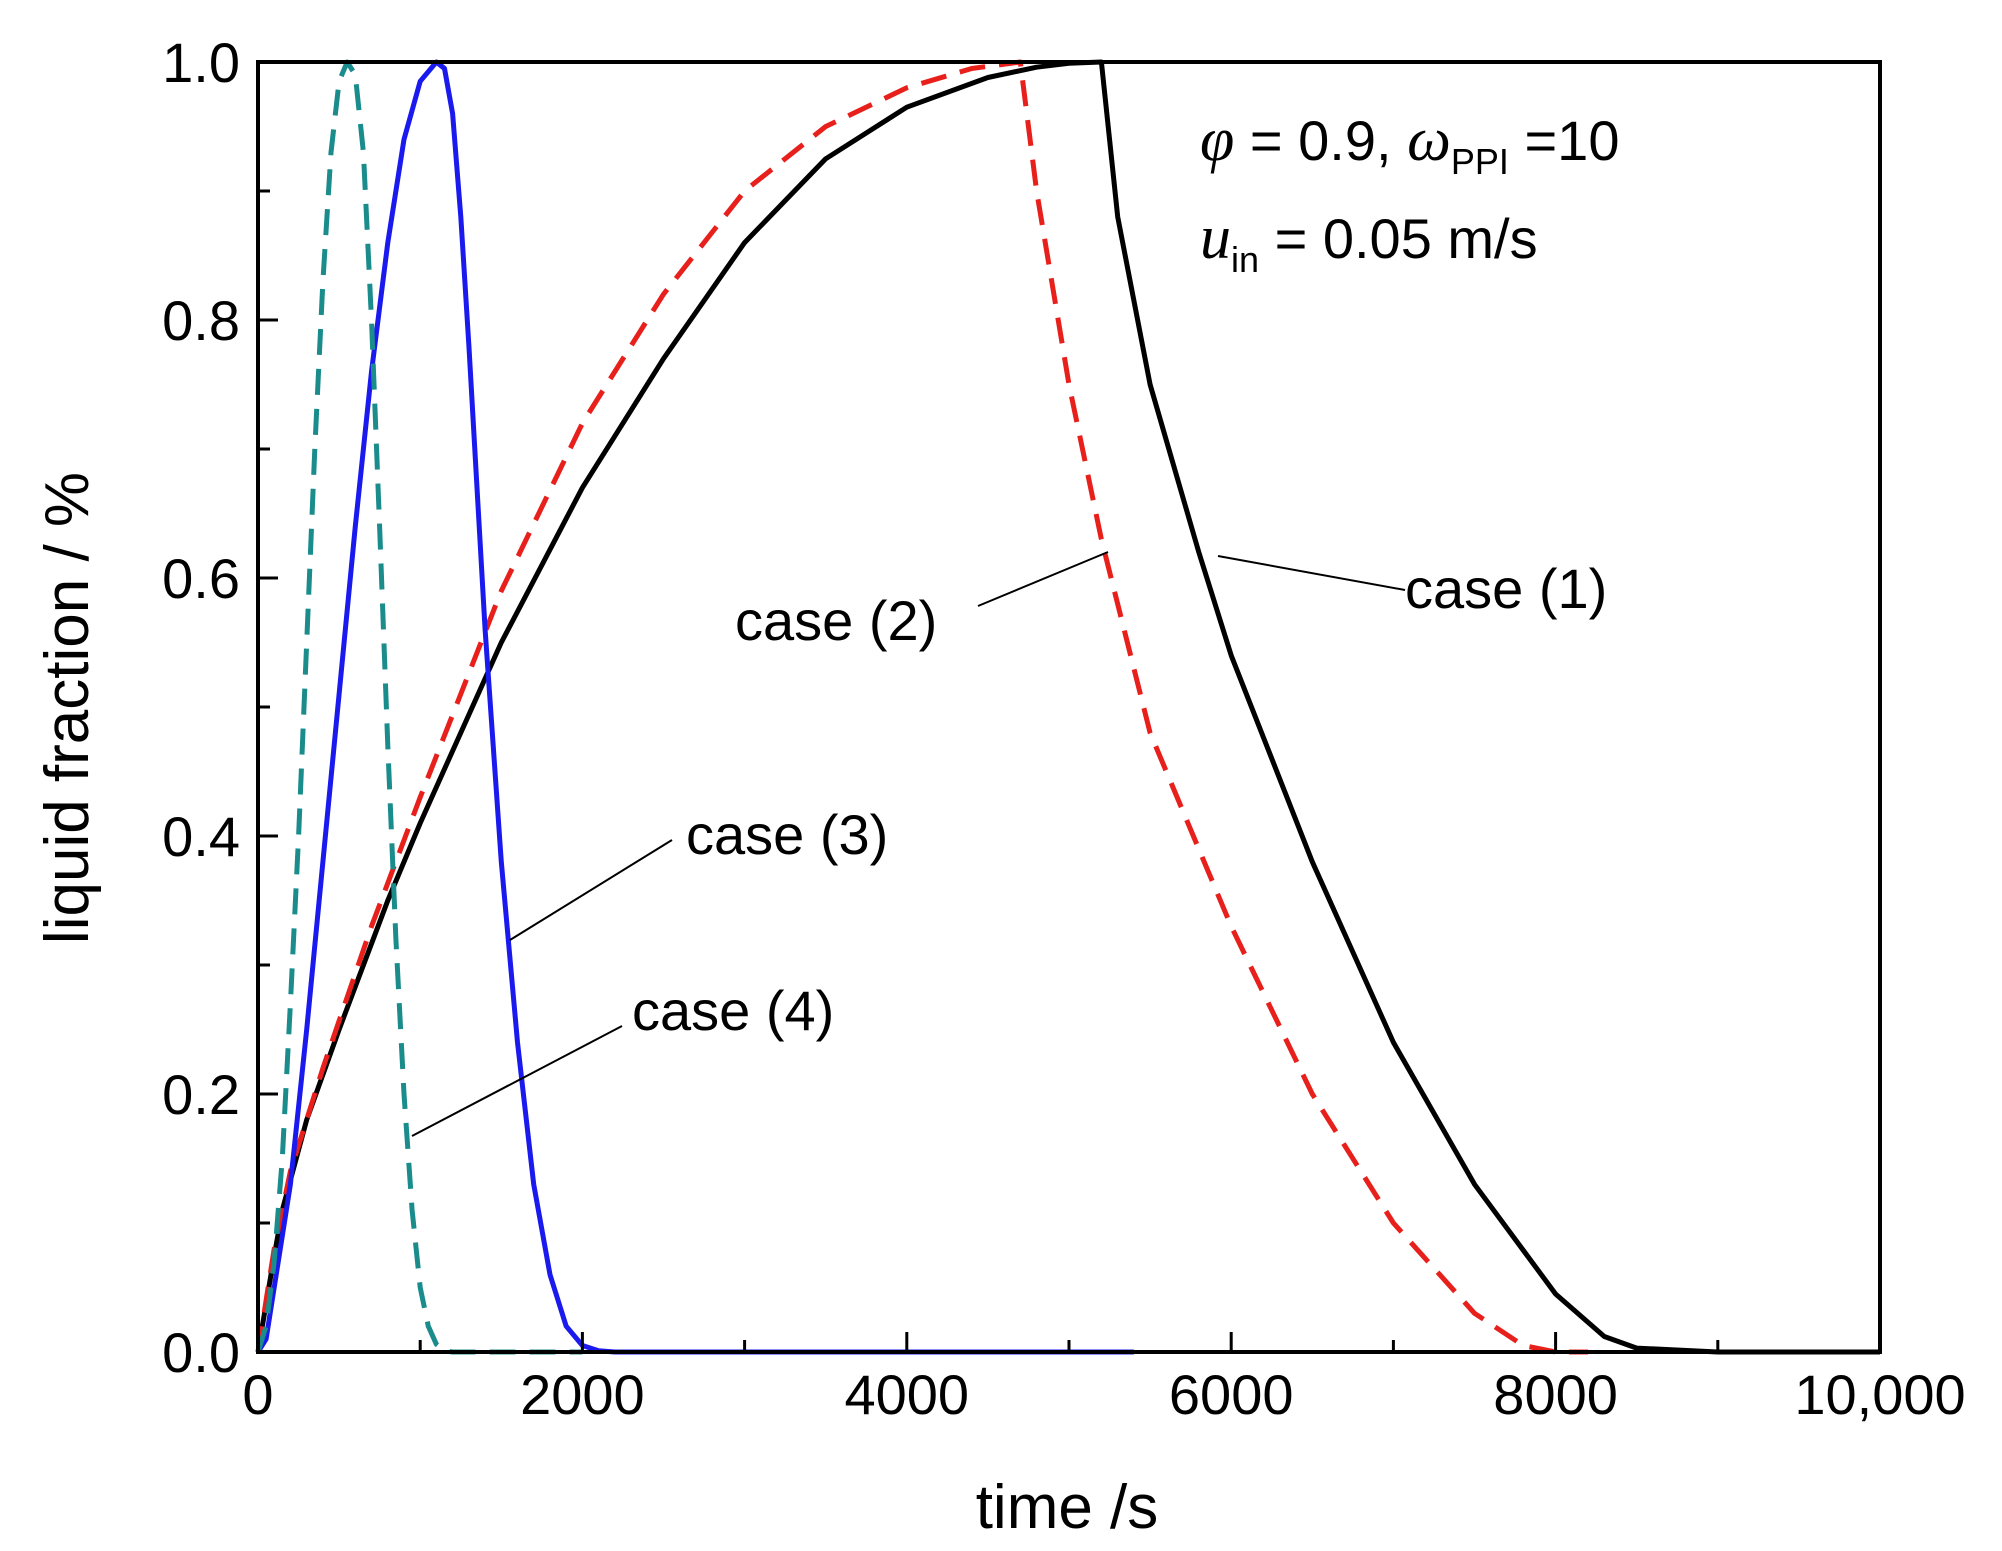 The image size is (2002, 1551). What do you see at coordinates (1320, 140) in the screenshot?
I see `phi-value: = 0.9,` at bounding box center [1320, 140].